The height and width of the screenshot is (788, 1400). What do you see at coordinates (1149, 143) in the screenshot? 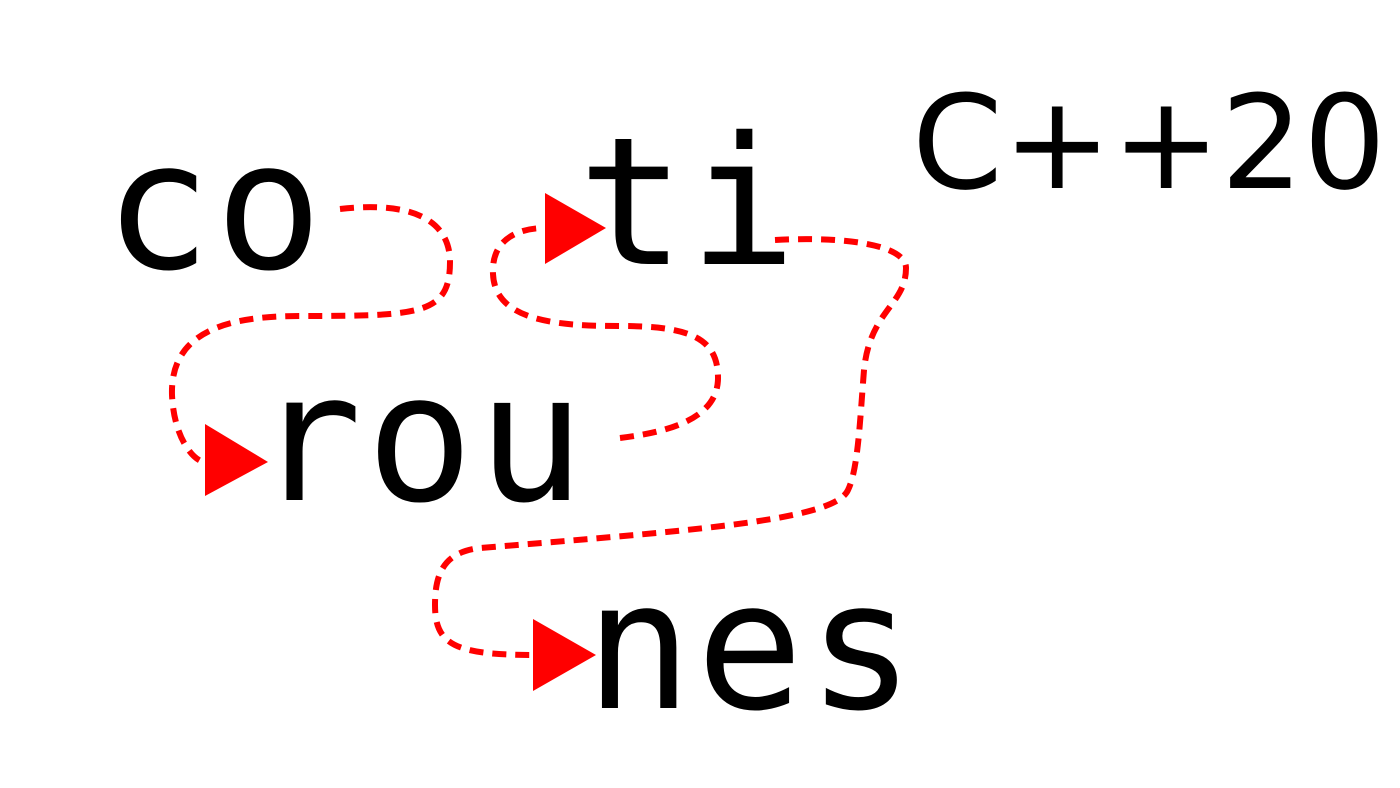
I see `version-label: C++20` at bounding box center [1149, 143].